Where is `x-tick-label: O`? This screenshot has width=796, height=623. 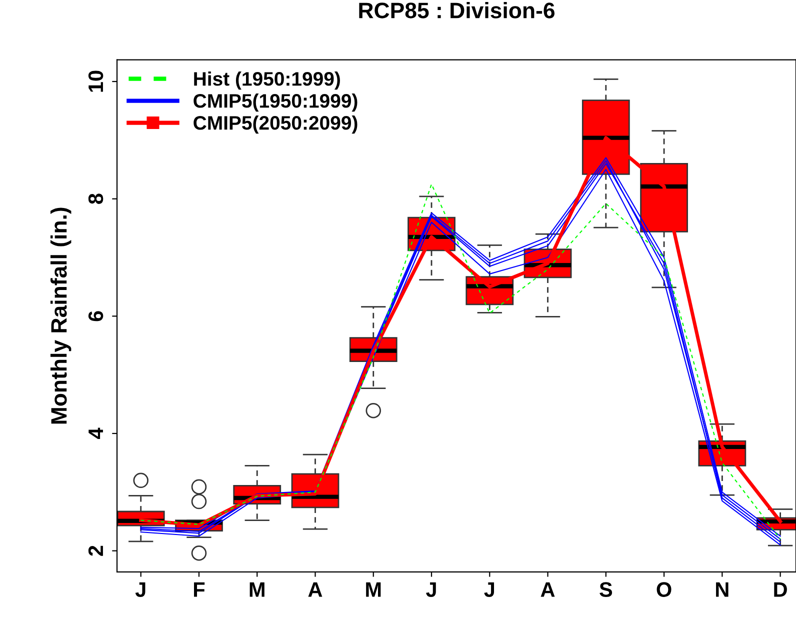 x-tick-label: O is located at coordinates (664, 589).